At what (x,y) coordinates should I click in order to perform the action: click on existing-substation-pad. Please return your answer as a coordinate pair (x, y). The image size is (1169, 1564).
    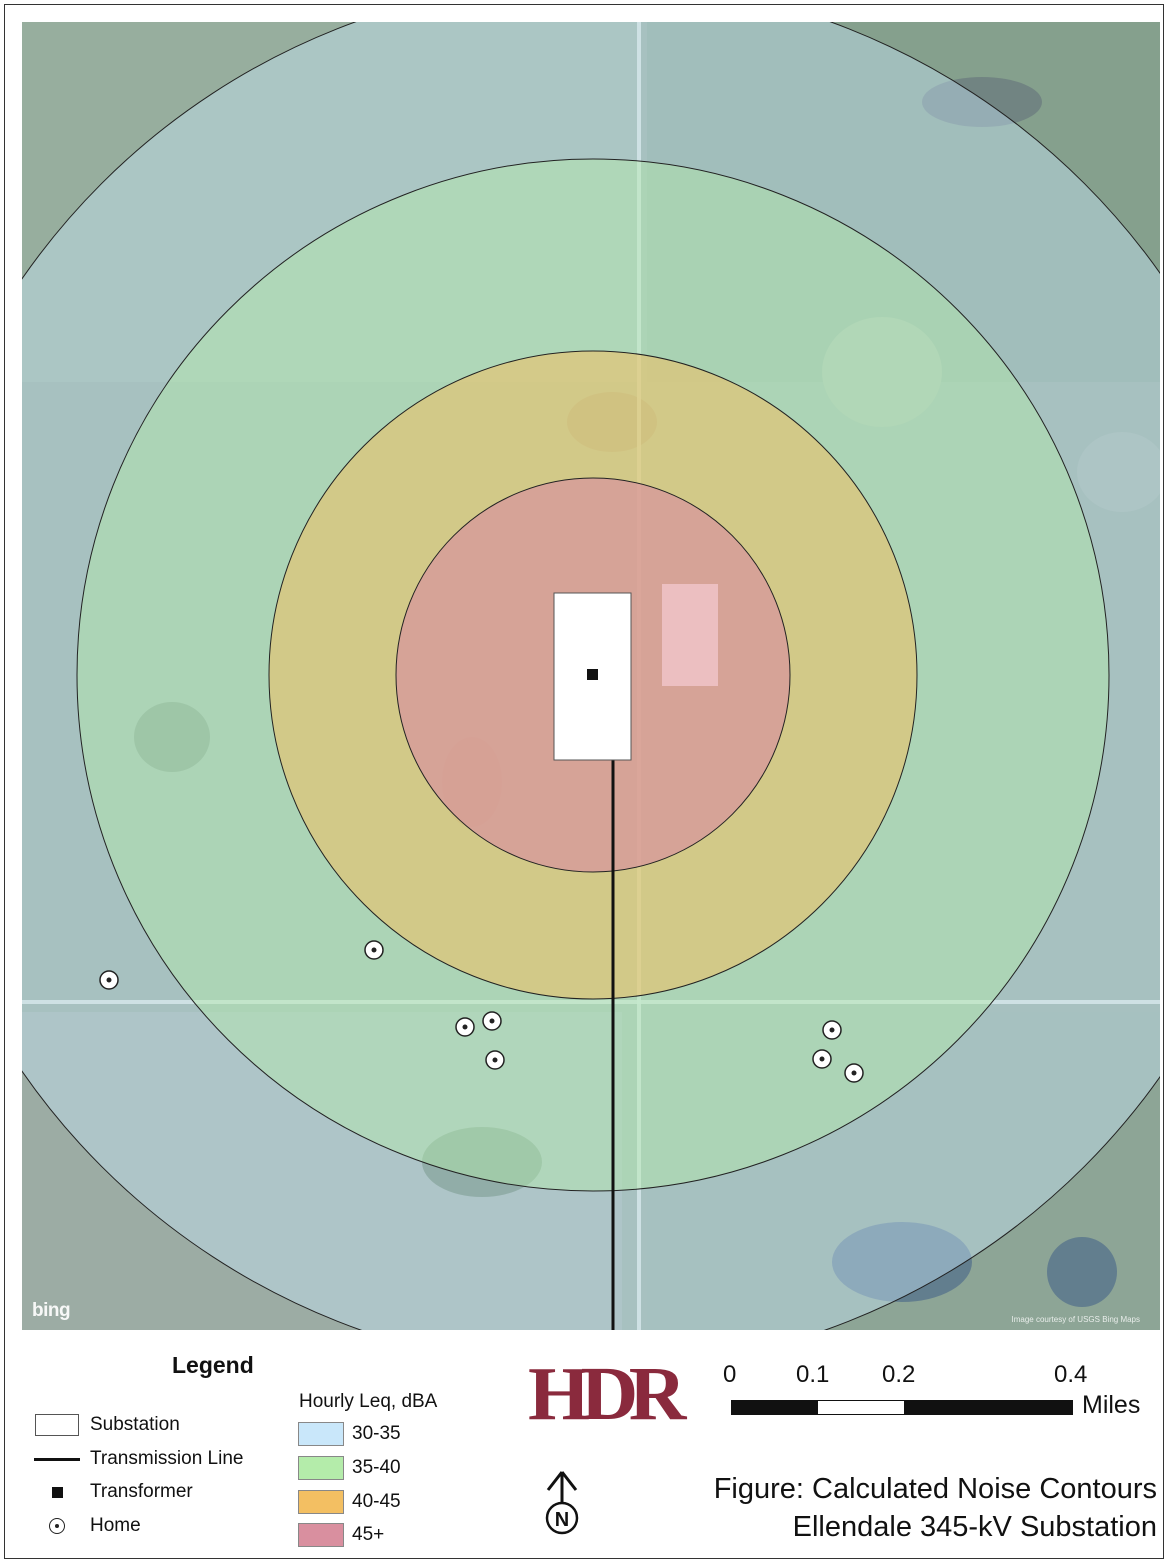
    Looking at the image, I should click on (690, 635).